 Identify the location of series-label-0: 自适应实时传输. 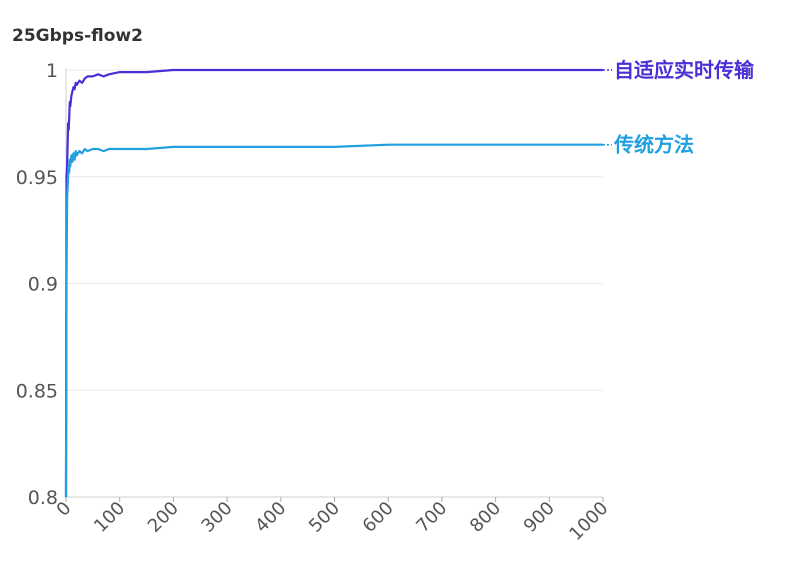
(684, 70).